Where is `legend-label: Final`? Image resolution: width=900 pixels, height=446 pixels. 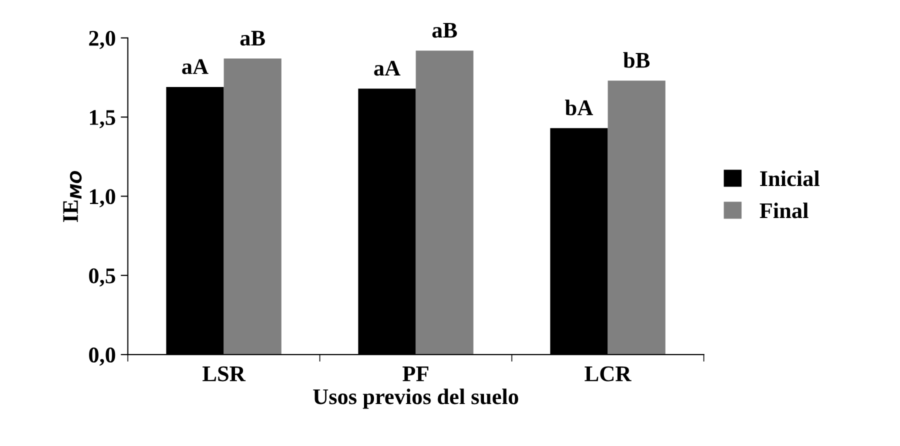 legend-label: Final is located at coordinates (784, 210).